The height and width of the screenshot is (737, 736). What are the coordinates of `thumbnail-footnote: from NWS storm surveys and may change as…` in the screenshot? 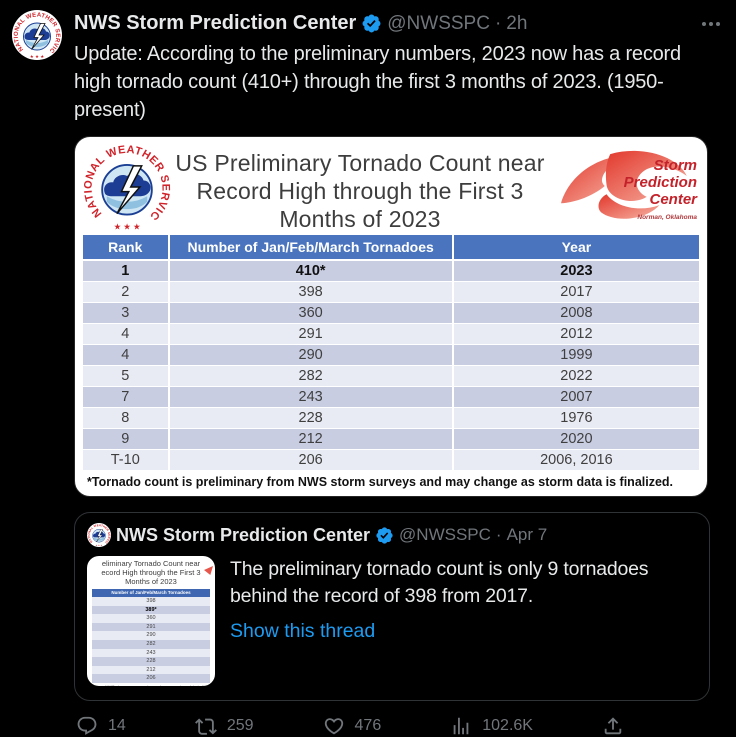 It's located at (151, 685).